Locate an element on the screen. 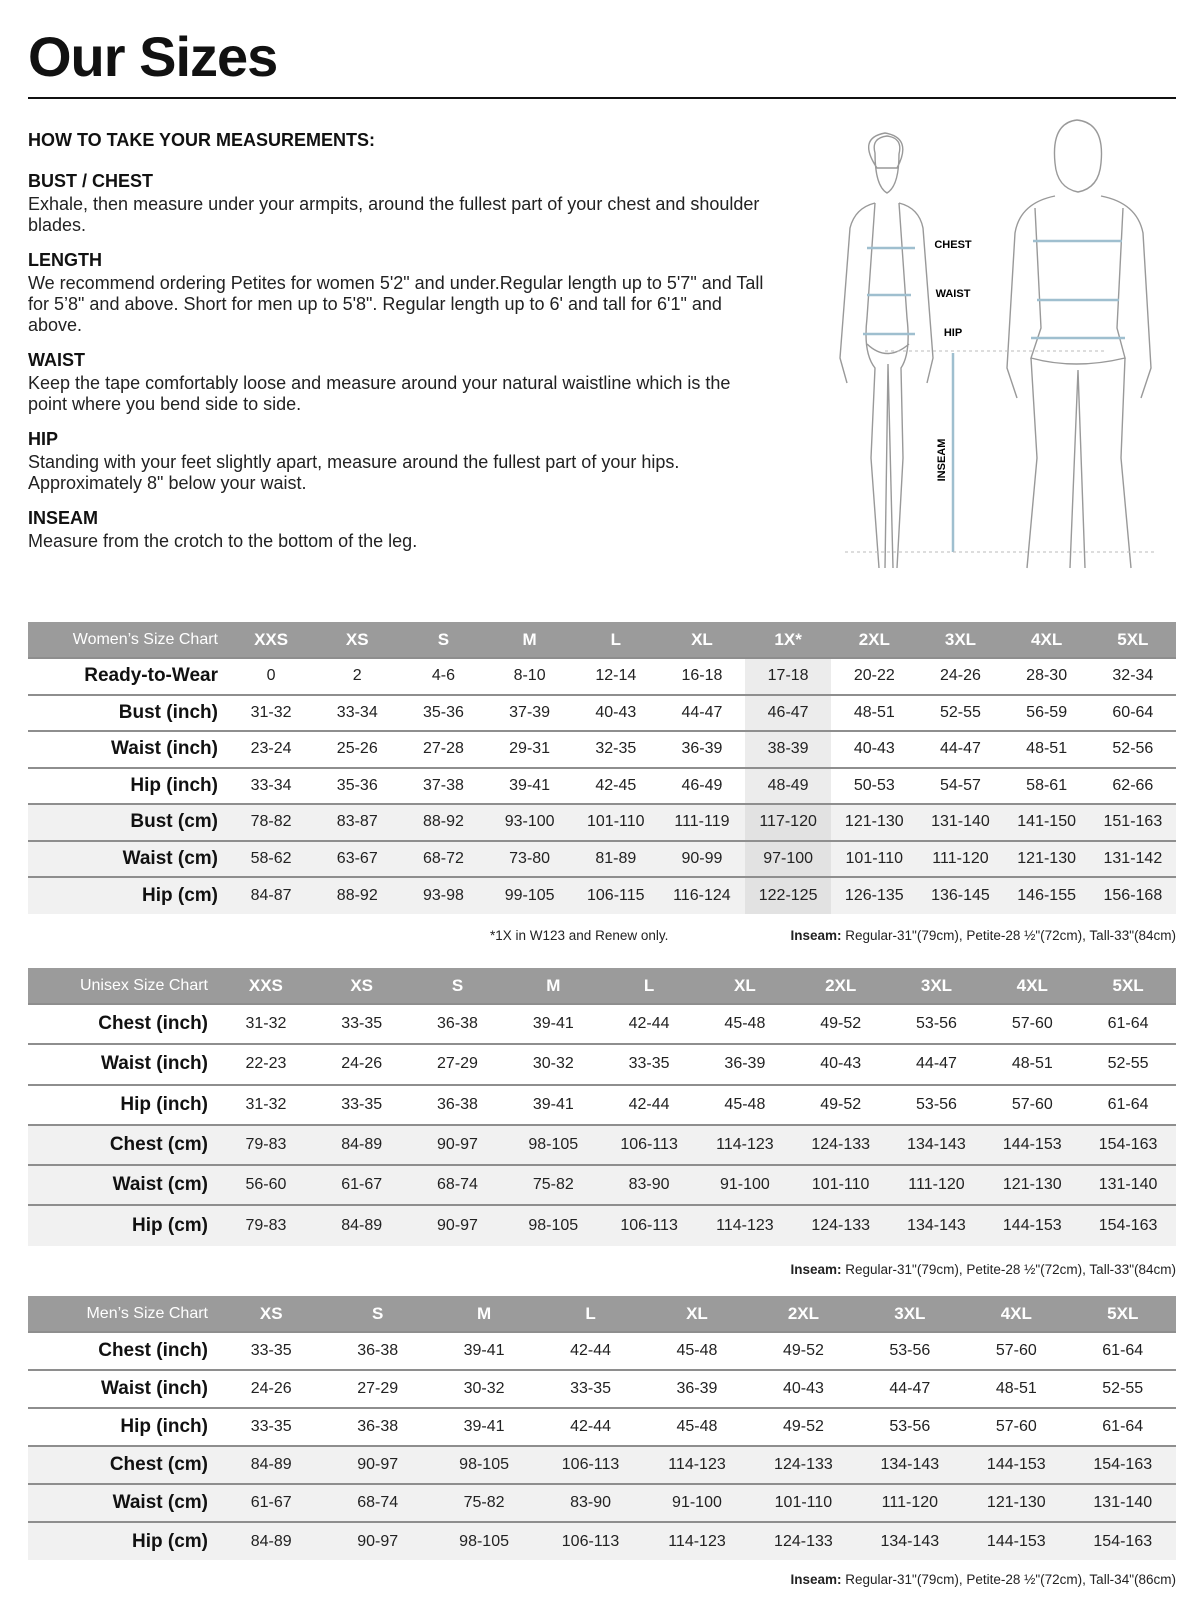  womens-footnote: *1X in W123 and Renew only. is located at coordinates (579, 935).